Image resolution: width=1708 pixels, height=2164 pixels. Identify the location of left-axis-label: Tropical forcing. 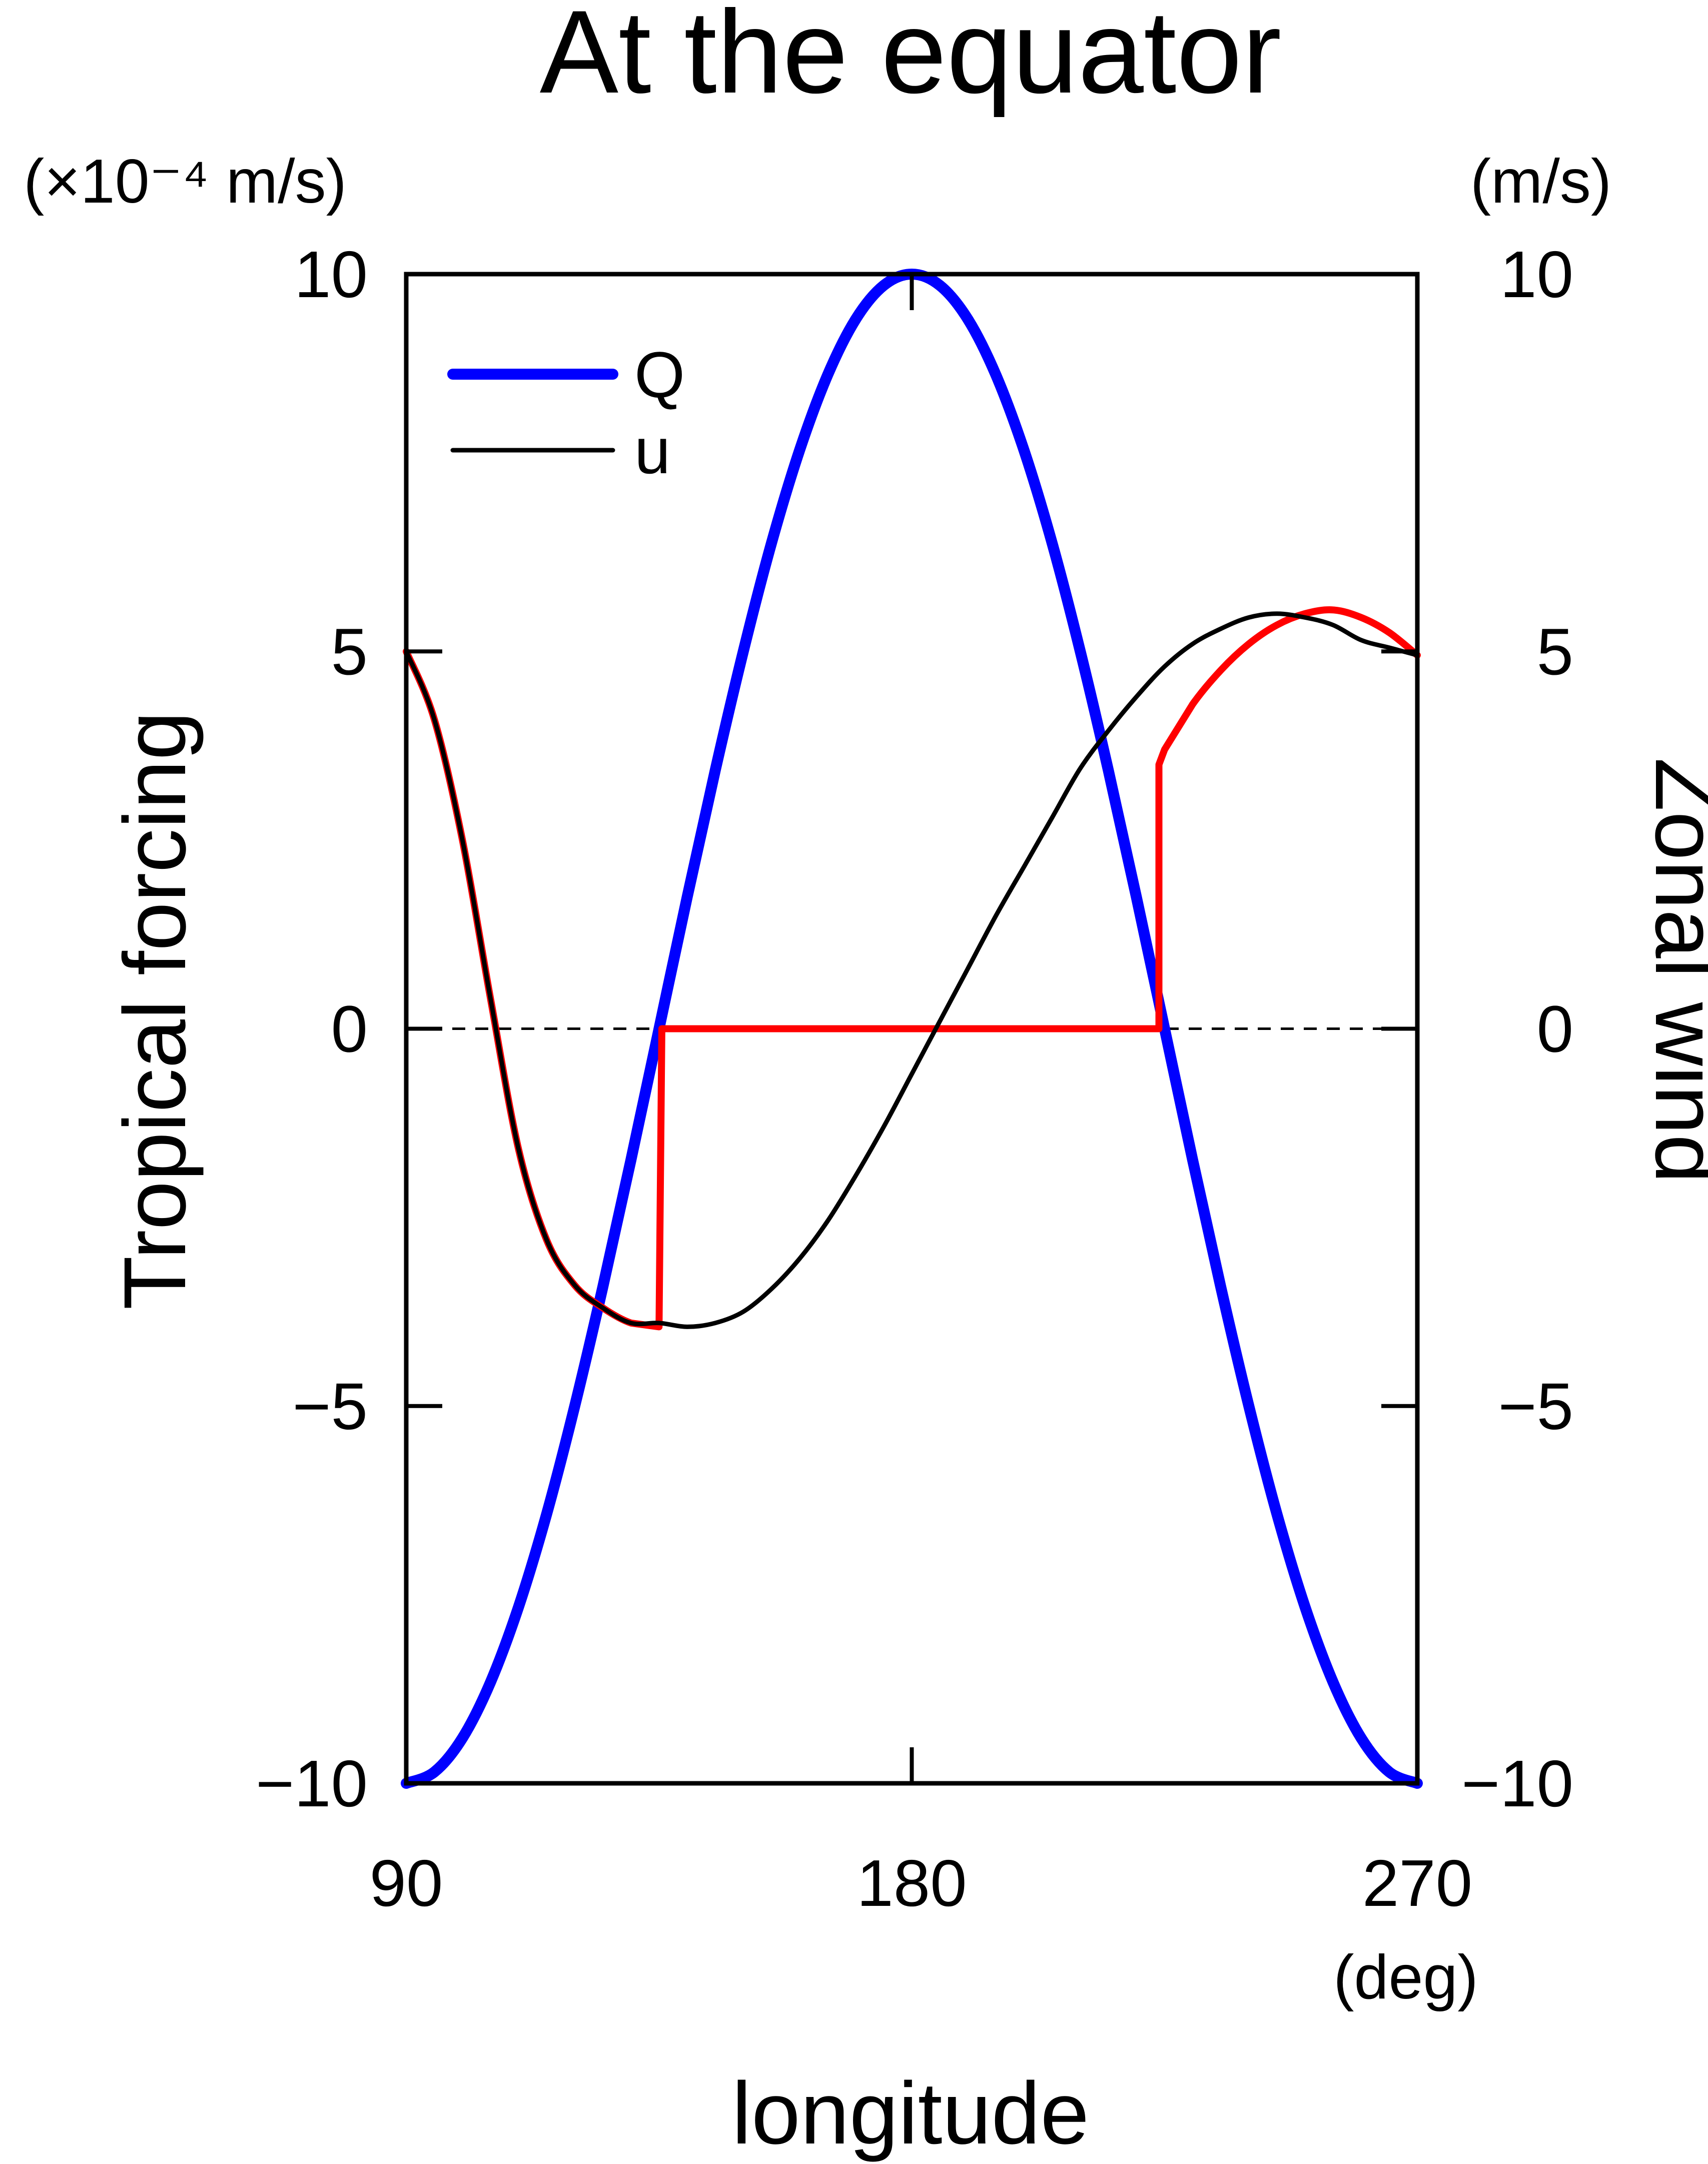
(155, 1011).